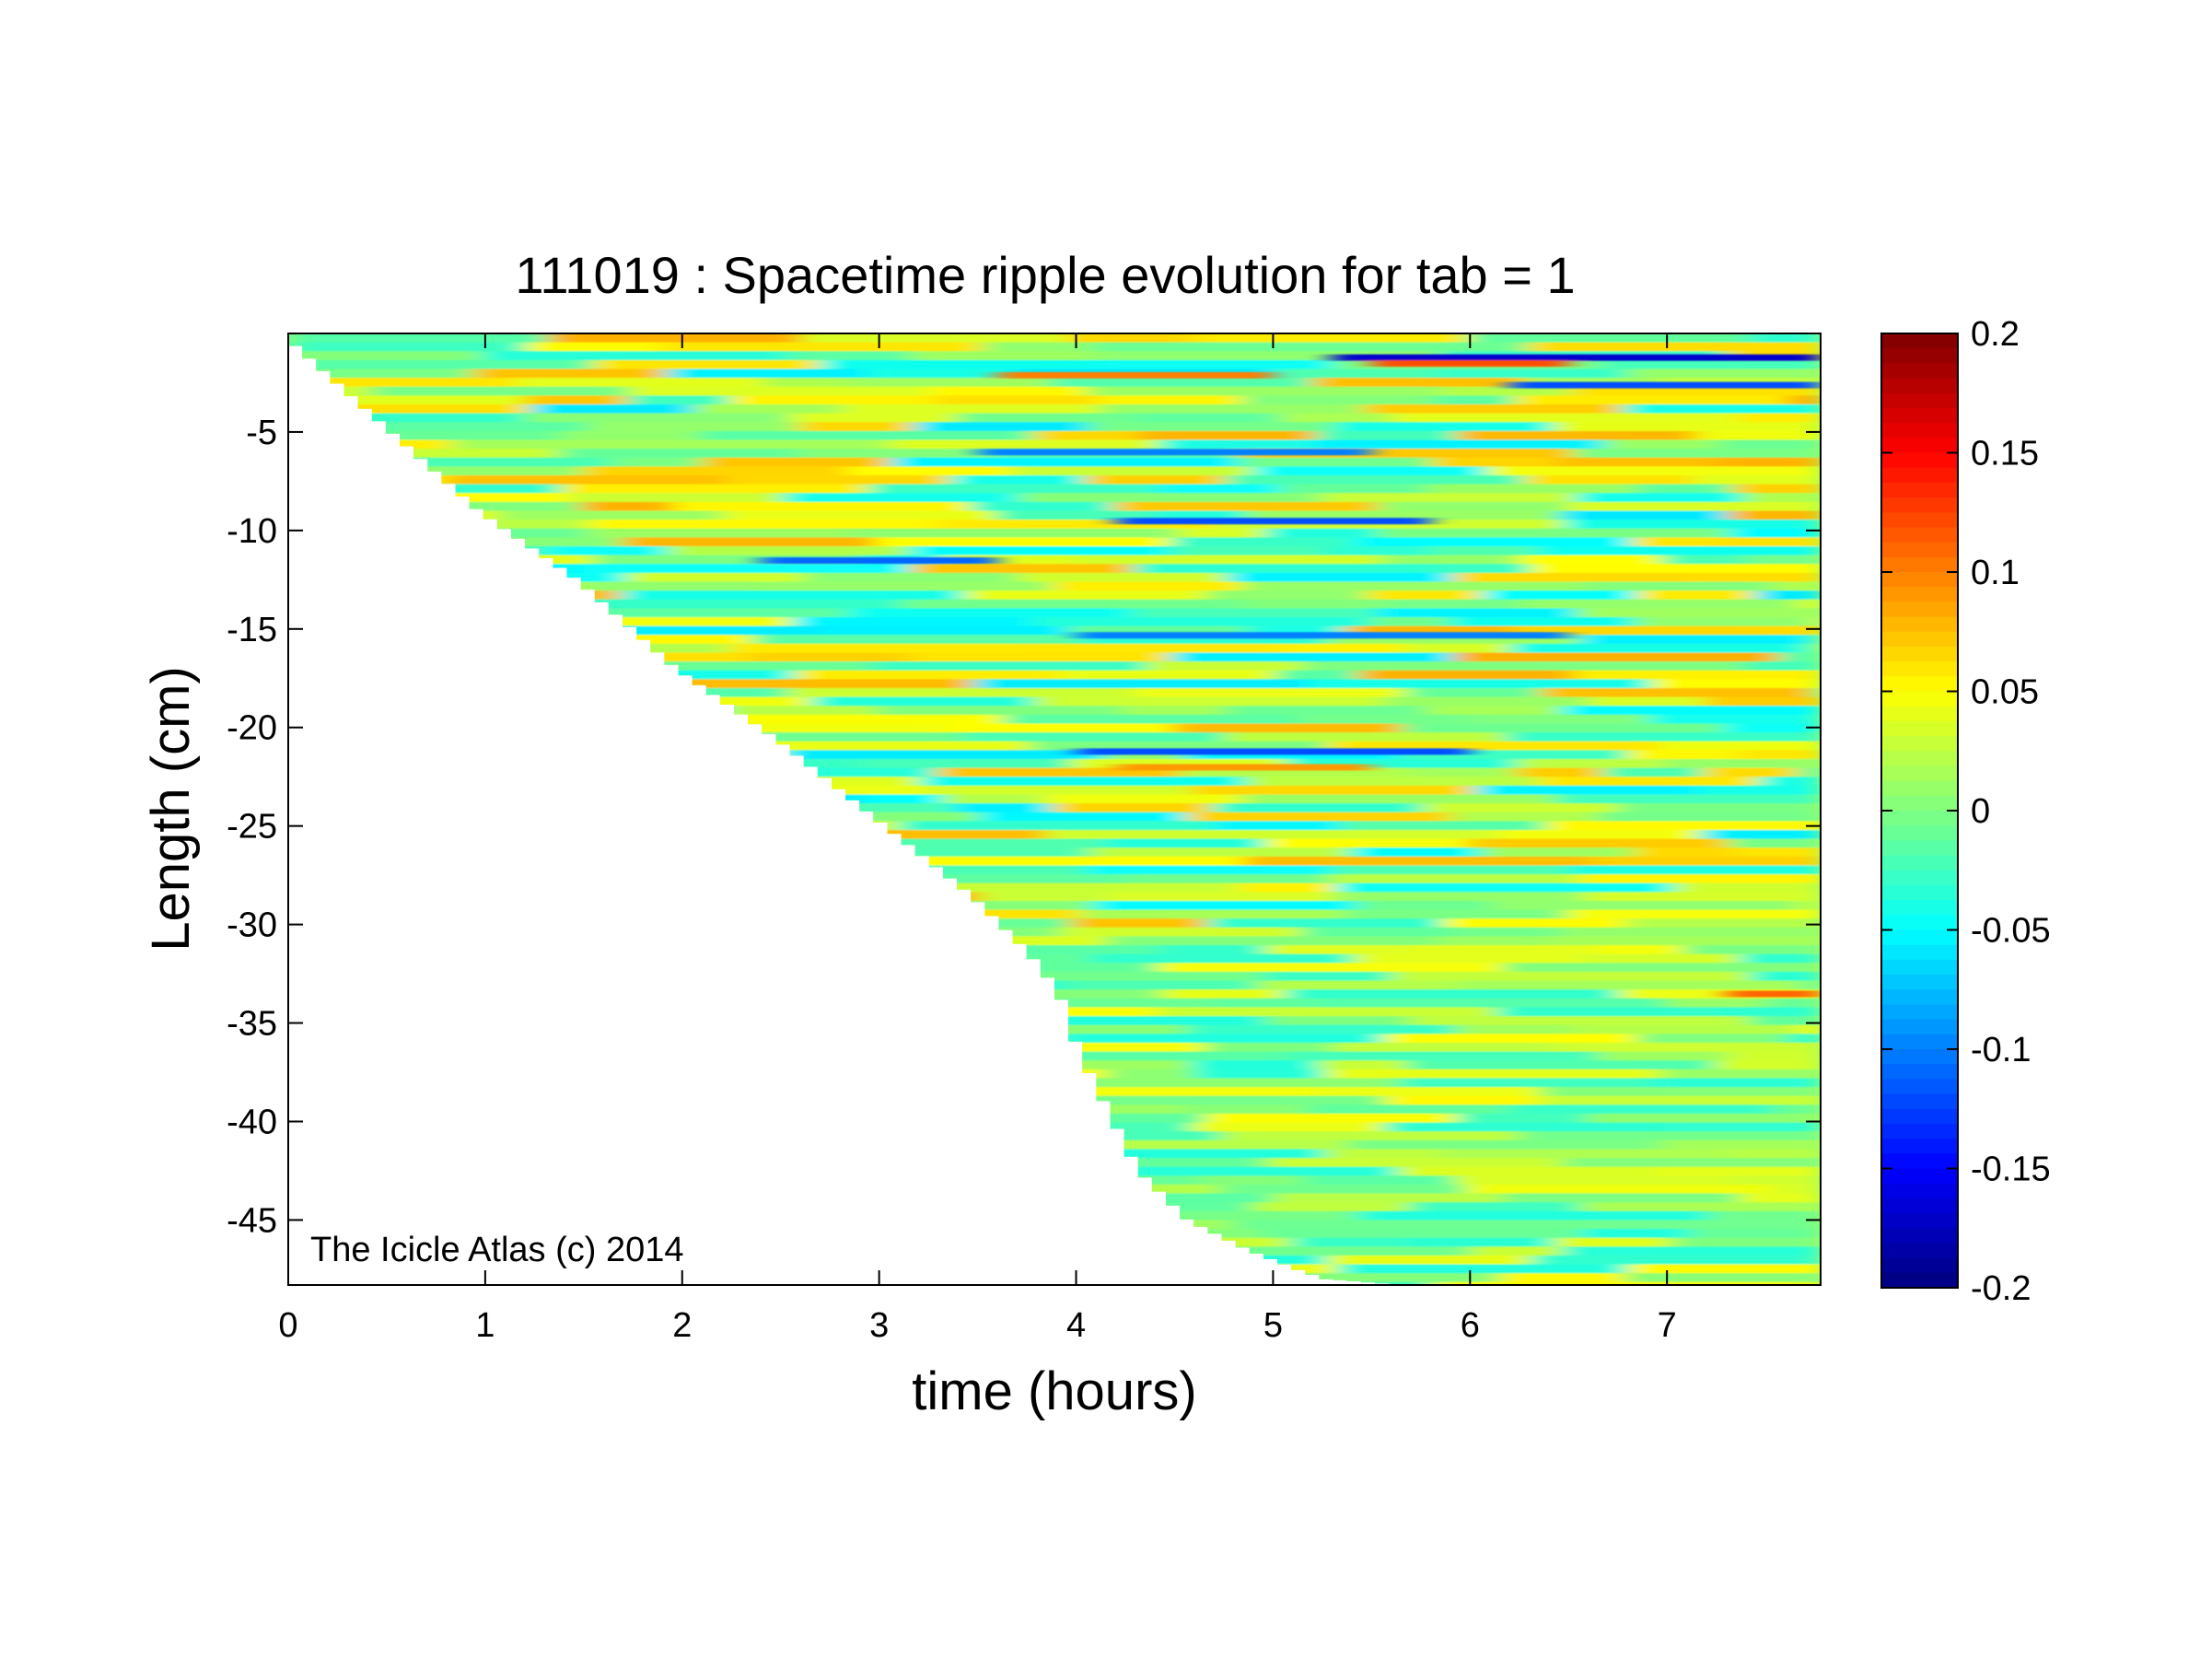 This screenshot has width=2212, height=1659. What do you see at coordinates (2001, 1288) in the screenshot?
I see `colorbar-tick-label: -0.2` at bounding box center [2001, 1288].